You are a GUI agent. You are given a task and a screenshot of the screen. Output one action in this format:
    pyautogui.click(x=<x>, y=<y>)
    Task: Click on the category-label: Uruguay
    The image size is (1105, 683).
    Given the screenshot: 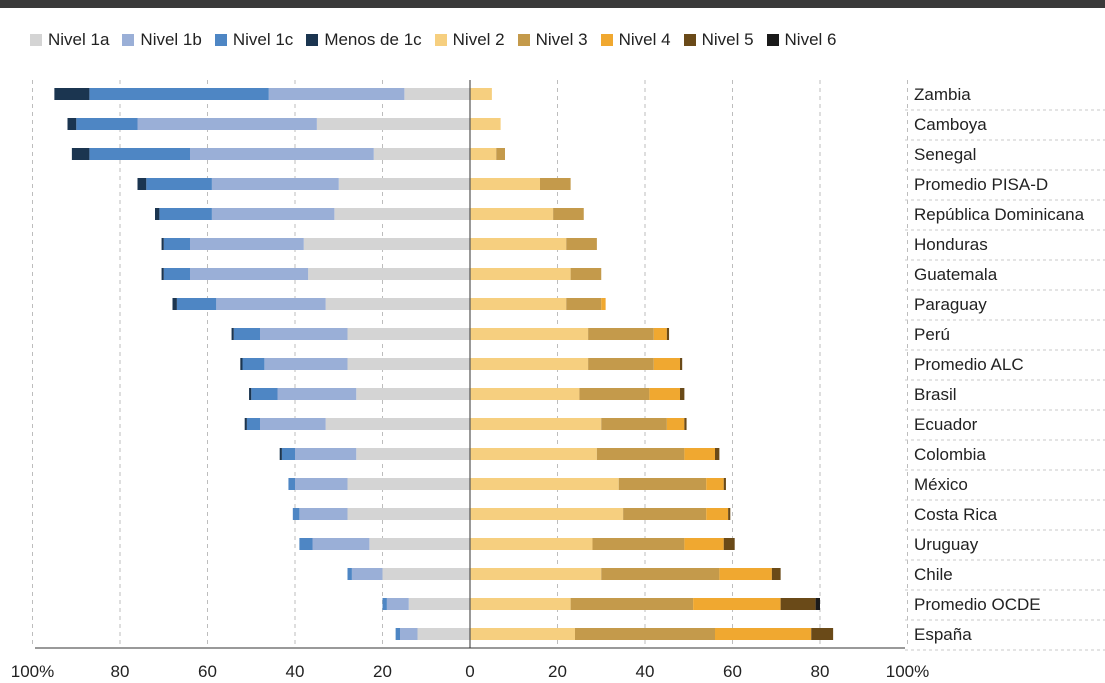 What is the action you would take?
    pyautogui.click(x=946, y=544)
    